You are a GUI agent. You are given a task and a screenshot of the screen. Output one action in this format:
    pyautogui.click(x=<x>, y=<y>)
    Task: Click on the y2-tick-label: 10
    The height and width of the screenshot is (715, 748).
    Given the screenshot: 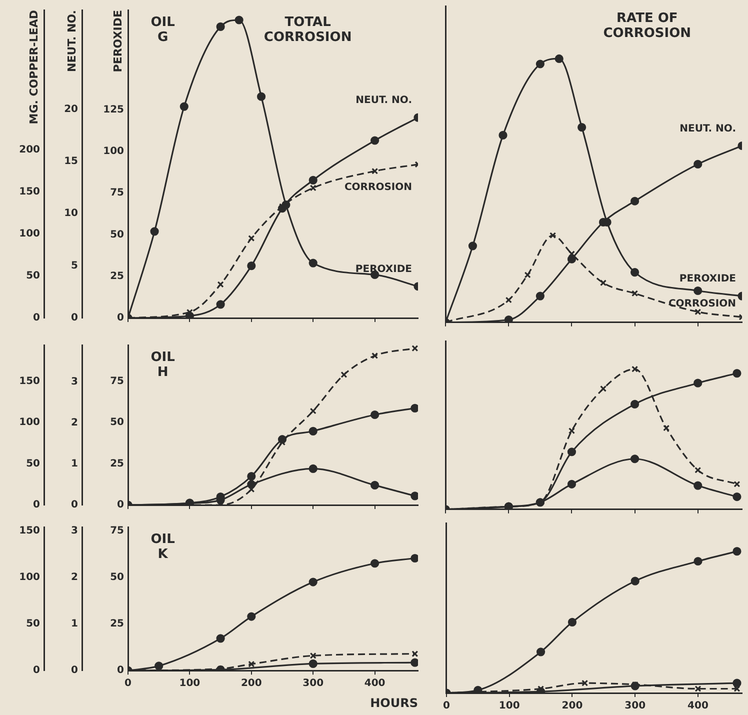 What is the action you would take?
    pyautogui.click(x=71, y=214)
    